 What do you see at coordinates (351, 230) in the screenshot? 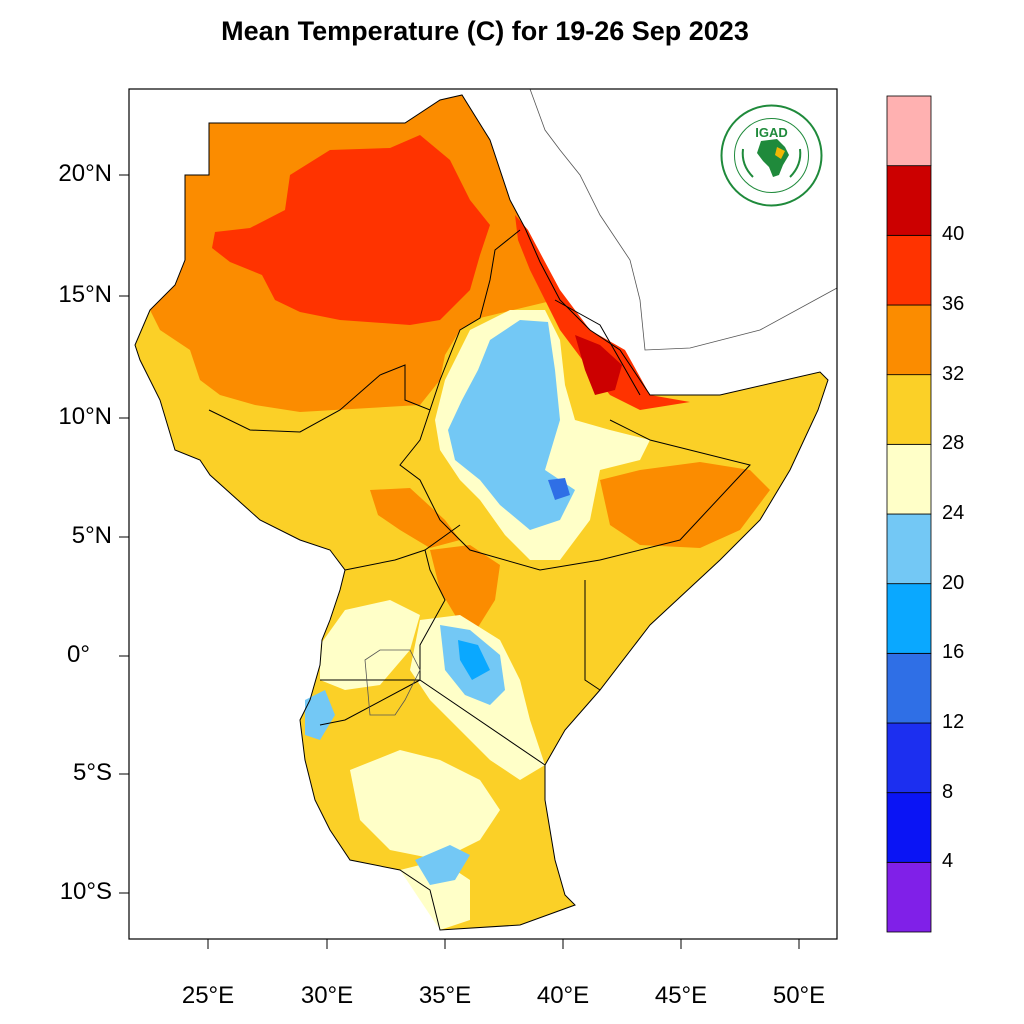
I see `sudan-hot-zone` at bounding box center [351, 230].